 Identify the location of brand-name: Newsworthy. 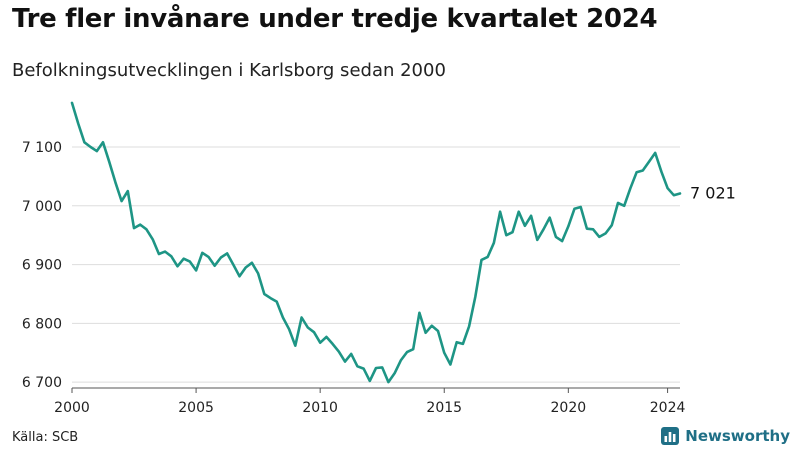
(737, 436).